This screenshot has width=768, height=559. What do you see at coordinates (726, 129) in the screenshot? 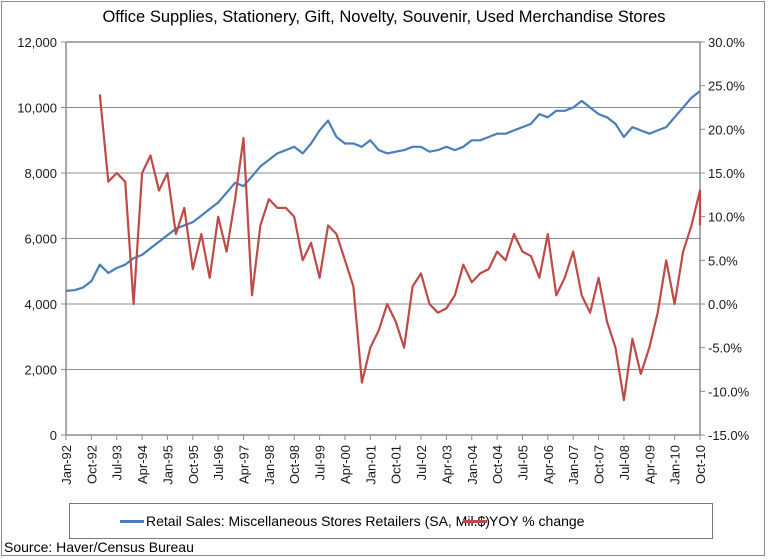
I see `right-tick-label: 20.0%` at bounding box center [726, 129].